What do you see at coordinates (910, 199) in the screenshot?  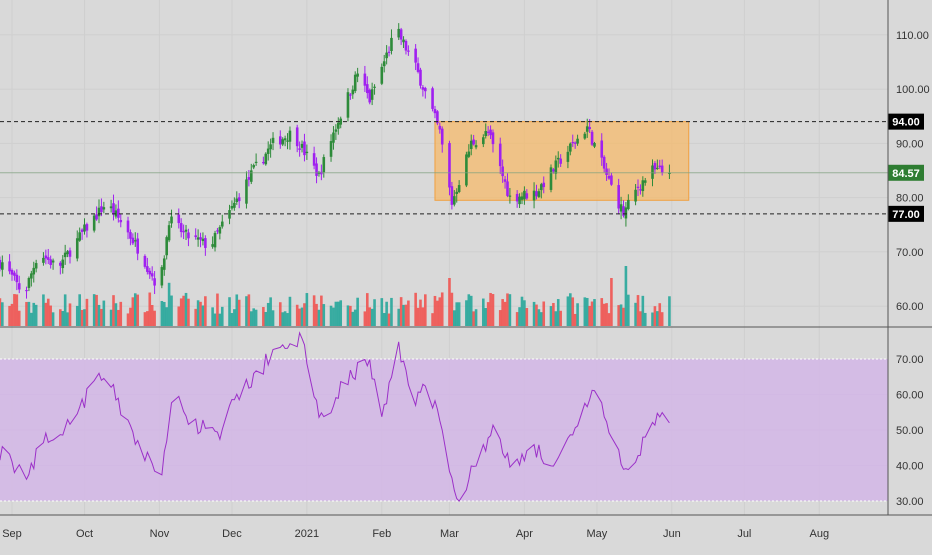 I see `price-tick-label-3: 80.00` at bounding box center [910, 199].